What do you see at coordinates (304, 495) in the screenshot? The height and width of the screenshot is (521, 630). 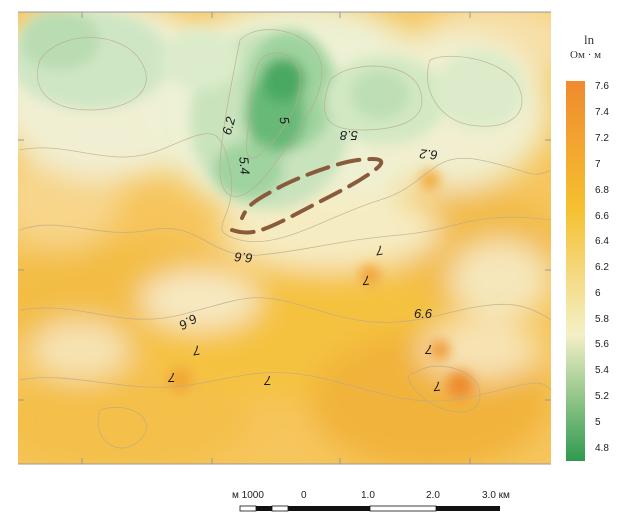 I see `scale-label: 0` at bounding box center [304, 495].